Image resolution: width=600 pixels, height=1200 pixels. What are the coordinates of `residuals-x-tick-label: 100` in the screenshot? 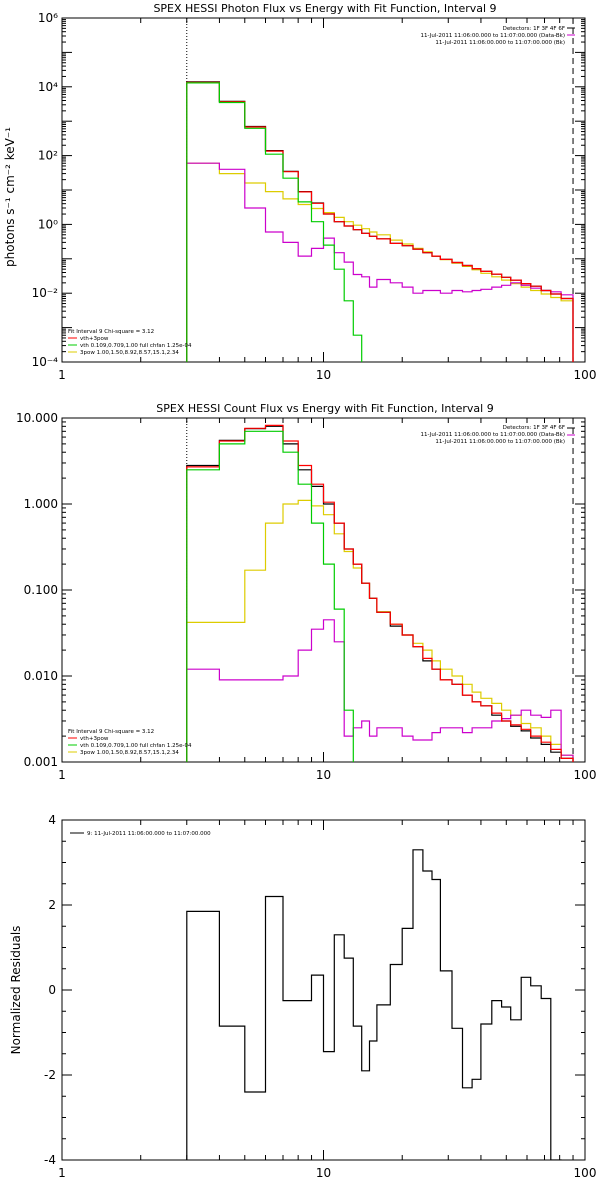 It's located at (585, 1173).